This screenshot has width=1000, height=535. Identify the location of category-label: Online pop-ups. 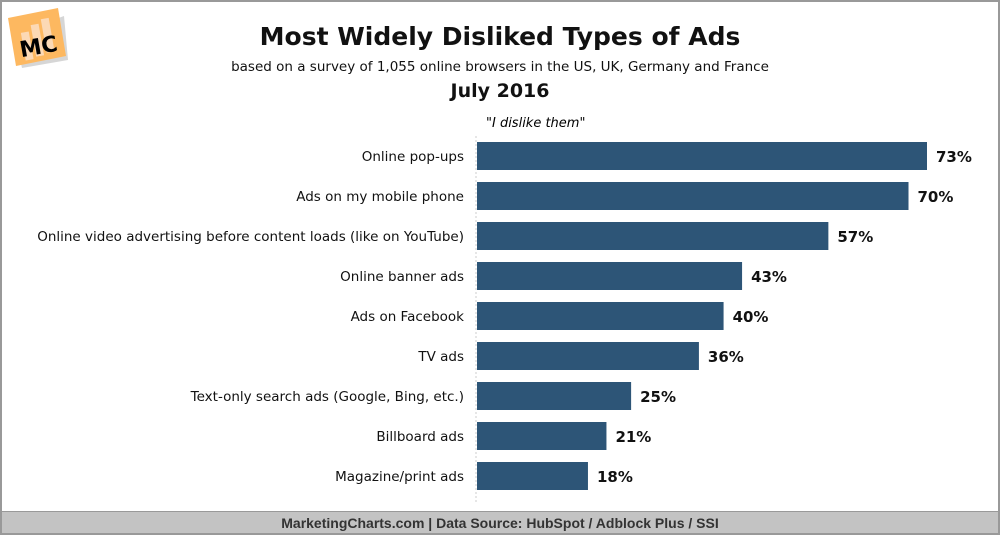
(413, 157).